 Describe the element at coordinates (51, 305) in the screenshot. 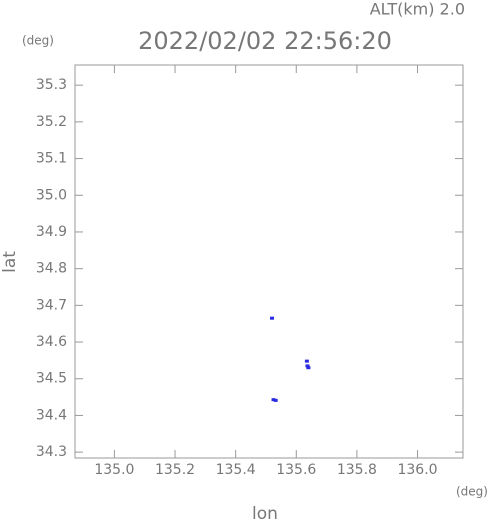

I see `y-tick-label: 34.7` at that location.